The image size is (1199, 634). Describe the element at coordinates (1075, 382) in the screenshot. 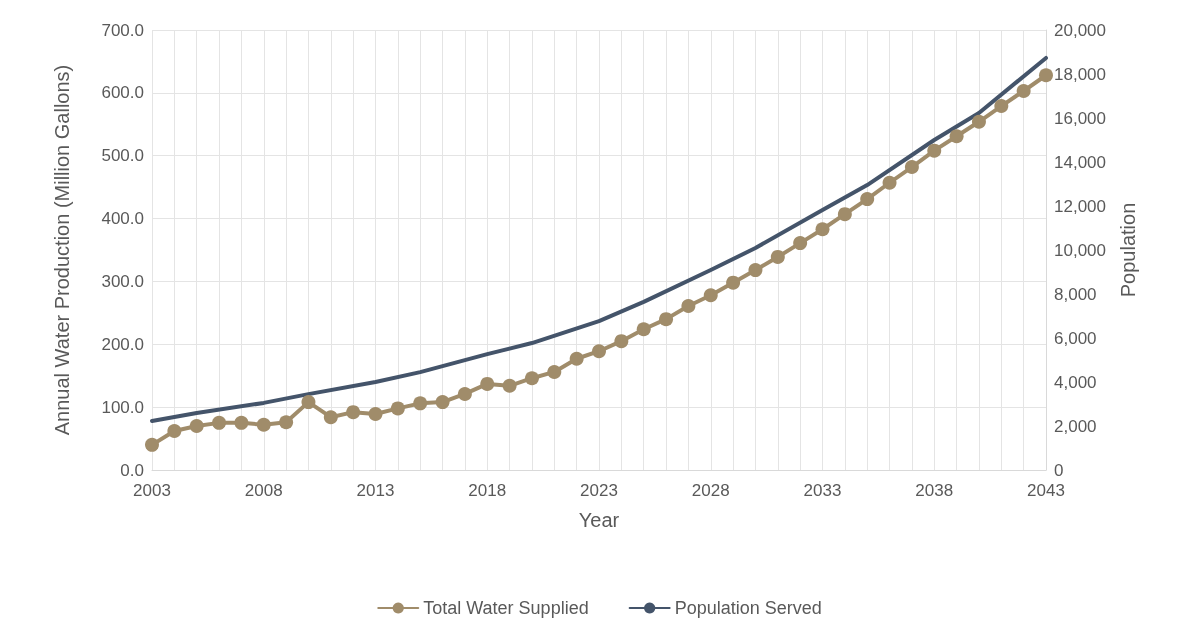

I see `y2-tick-label: 4,000` at that location.